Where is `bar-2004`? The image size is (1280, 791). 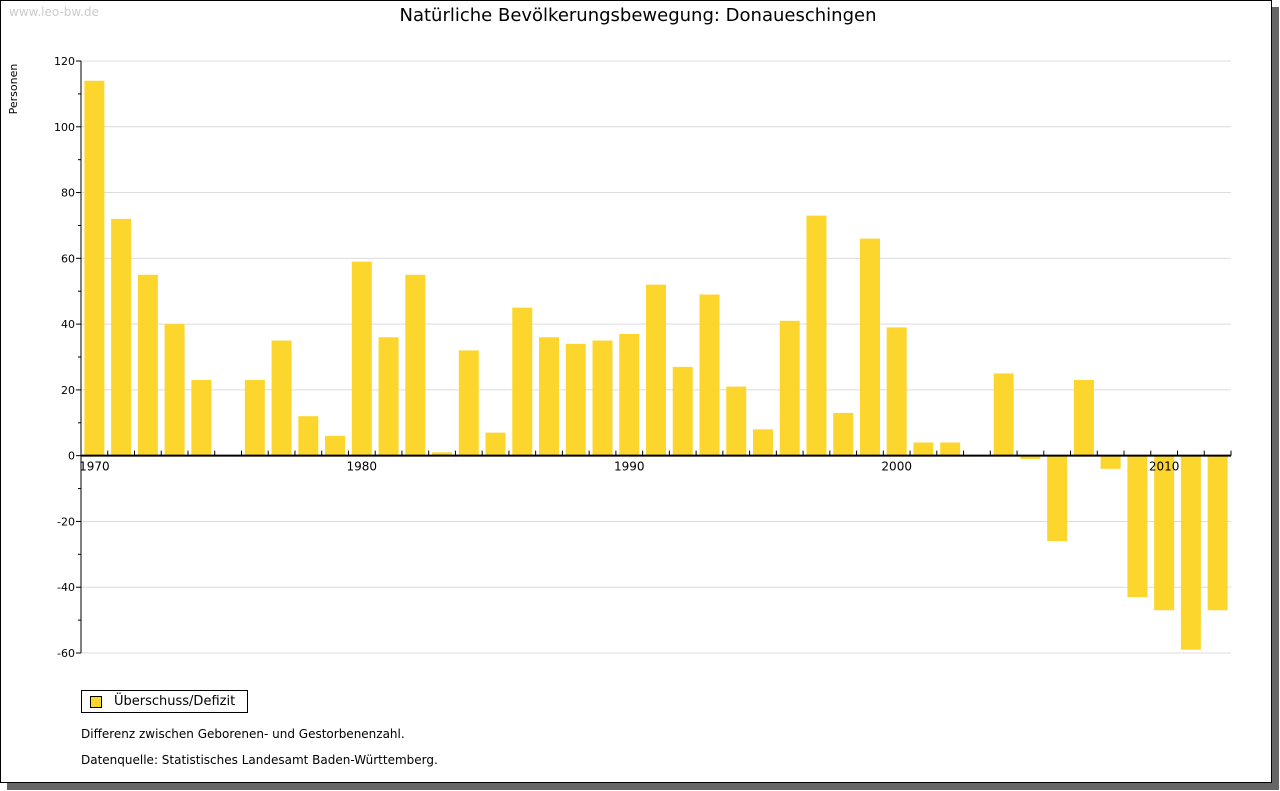
bar-2004 is located at coordinates (1003, 414).